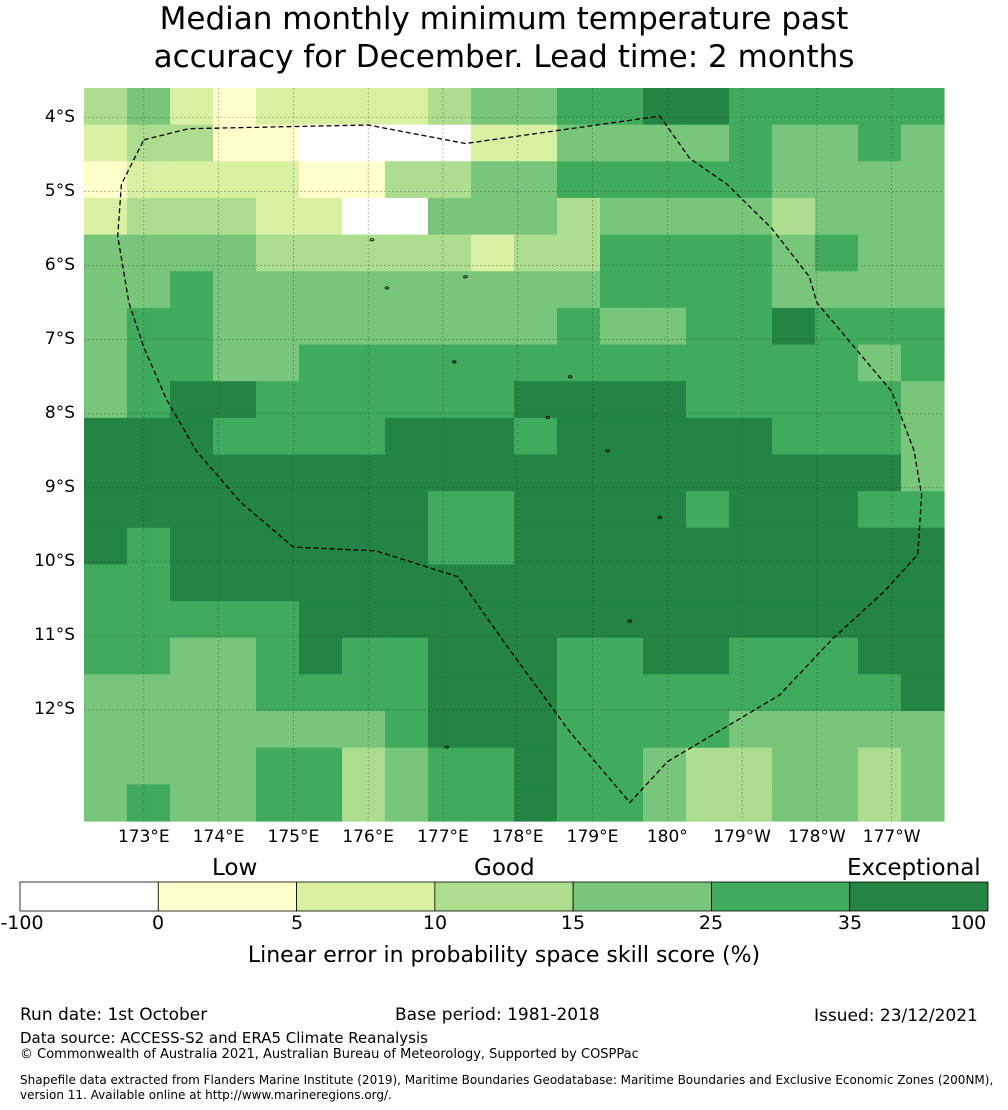 The width and height of the screenshot is (1008, 1110). What do you see at coordinates (891, 837) in the screenshot?
I see `lon-tick-label: 177°W` at bounding box center [891, 837].